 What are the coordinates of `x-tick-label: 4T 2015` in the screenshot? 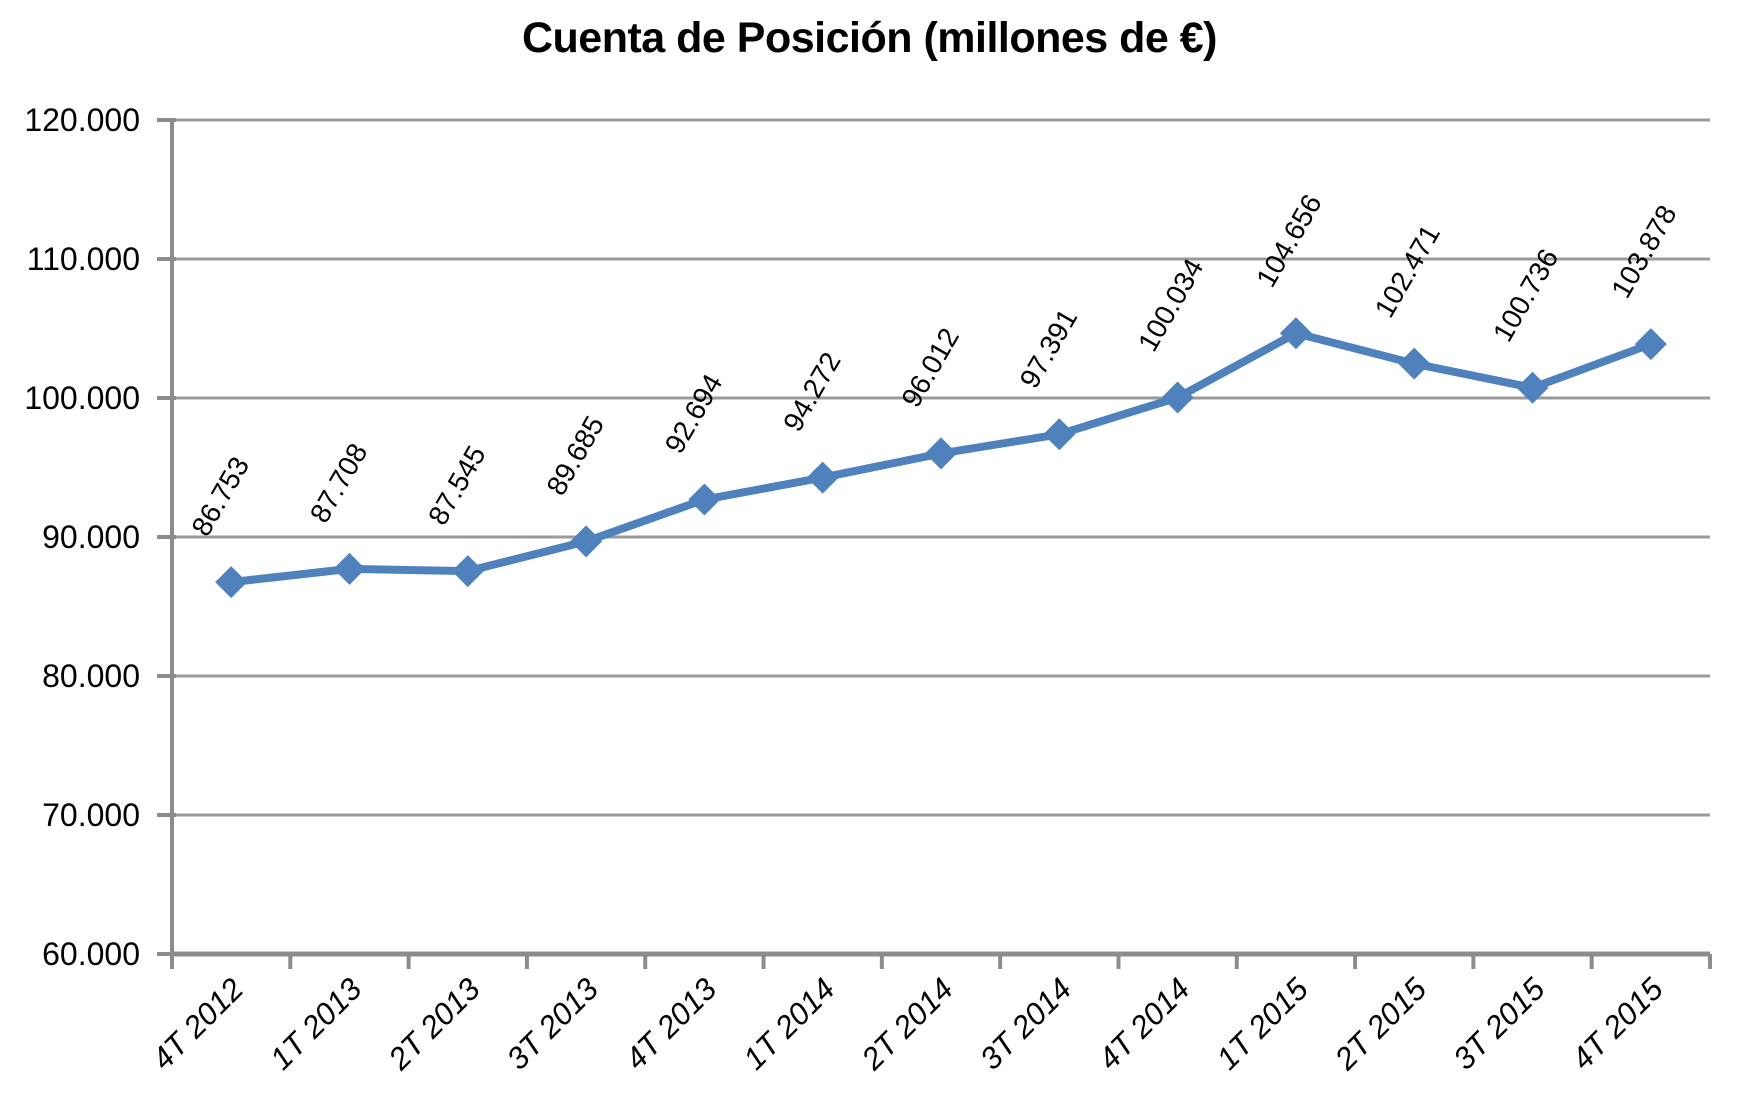 It's located at (1618, 1024).